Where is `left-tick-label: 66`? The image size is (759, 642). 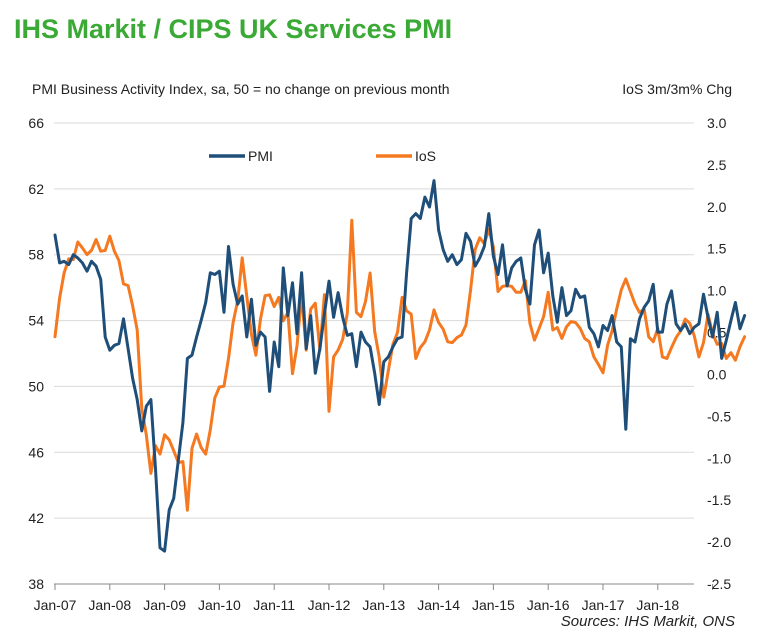 left-tick-label: 66 is located at coordinates (36, 123).